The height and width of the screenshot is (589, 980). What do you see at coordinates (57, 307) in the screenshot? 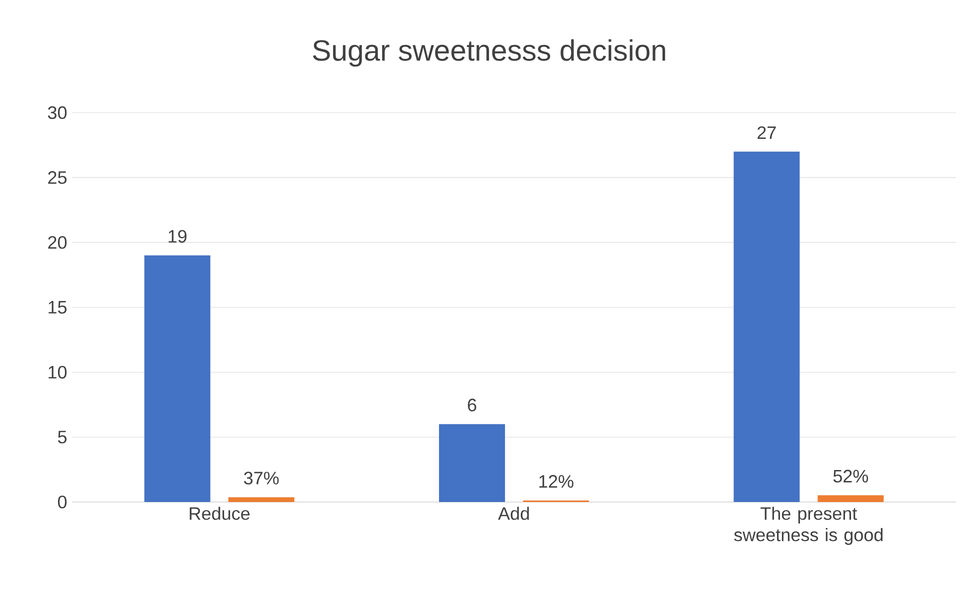
I see `y-tick-label: 15` at bounding box center [57, 307].